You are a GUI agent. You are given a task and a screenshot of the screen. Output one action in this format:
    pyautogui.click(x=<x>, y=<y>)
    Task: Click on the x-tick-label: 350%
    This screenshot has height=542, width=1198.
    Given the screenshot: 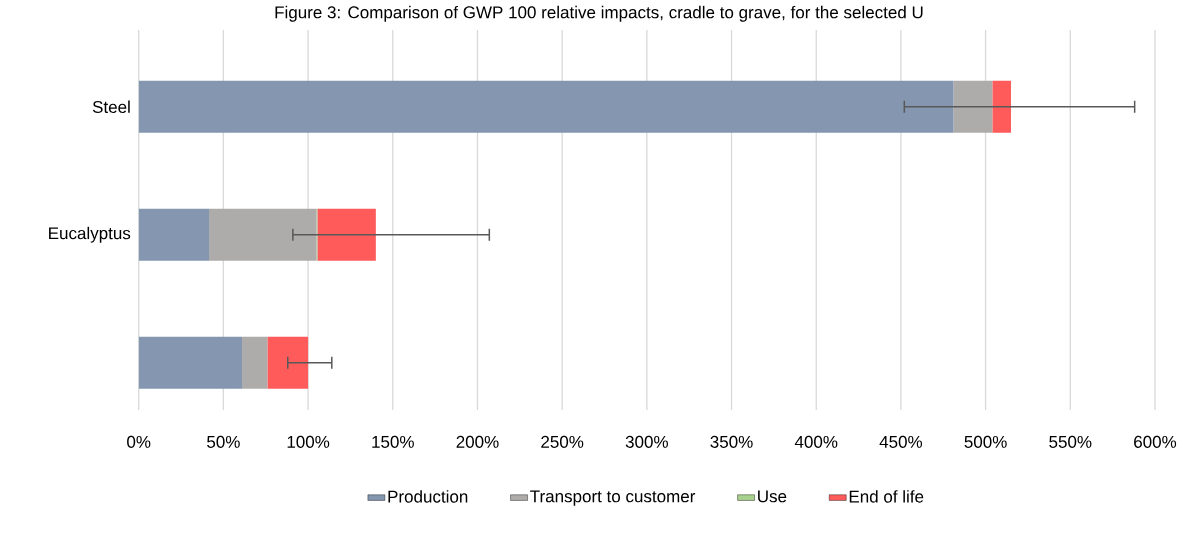 What is the action you would take?
    pyautogui.click(x=731, y=441)
    